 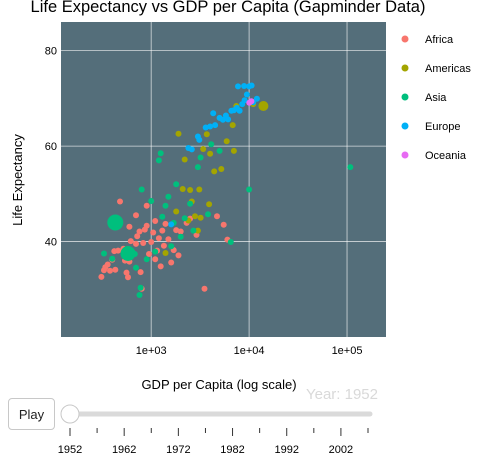 I want to click on data-point-oceania, so click(x=251, y=101).